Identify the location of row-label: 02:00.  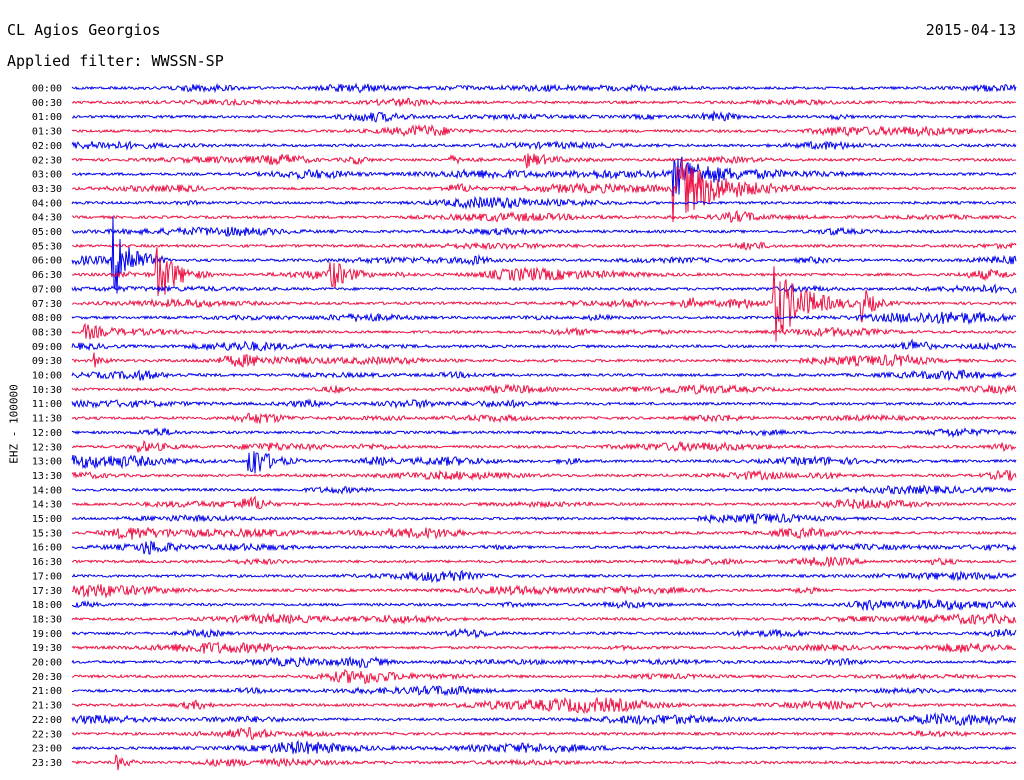
(47, 146).